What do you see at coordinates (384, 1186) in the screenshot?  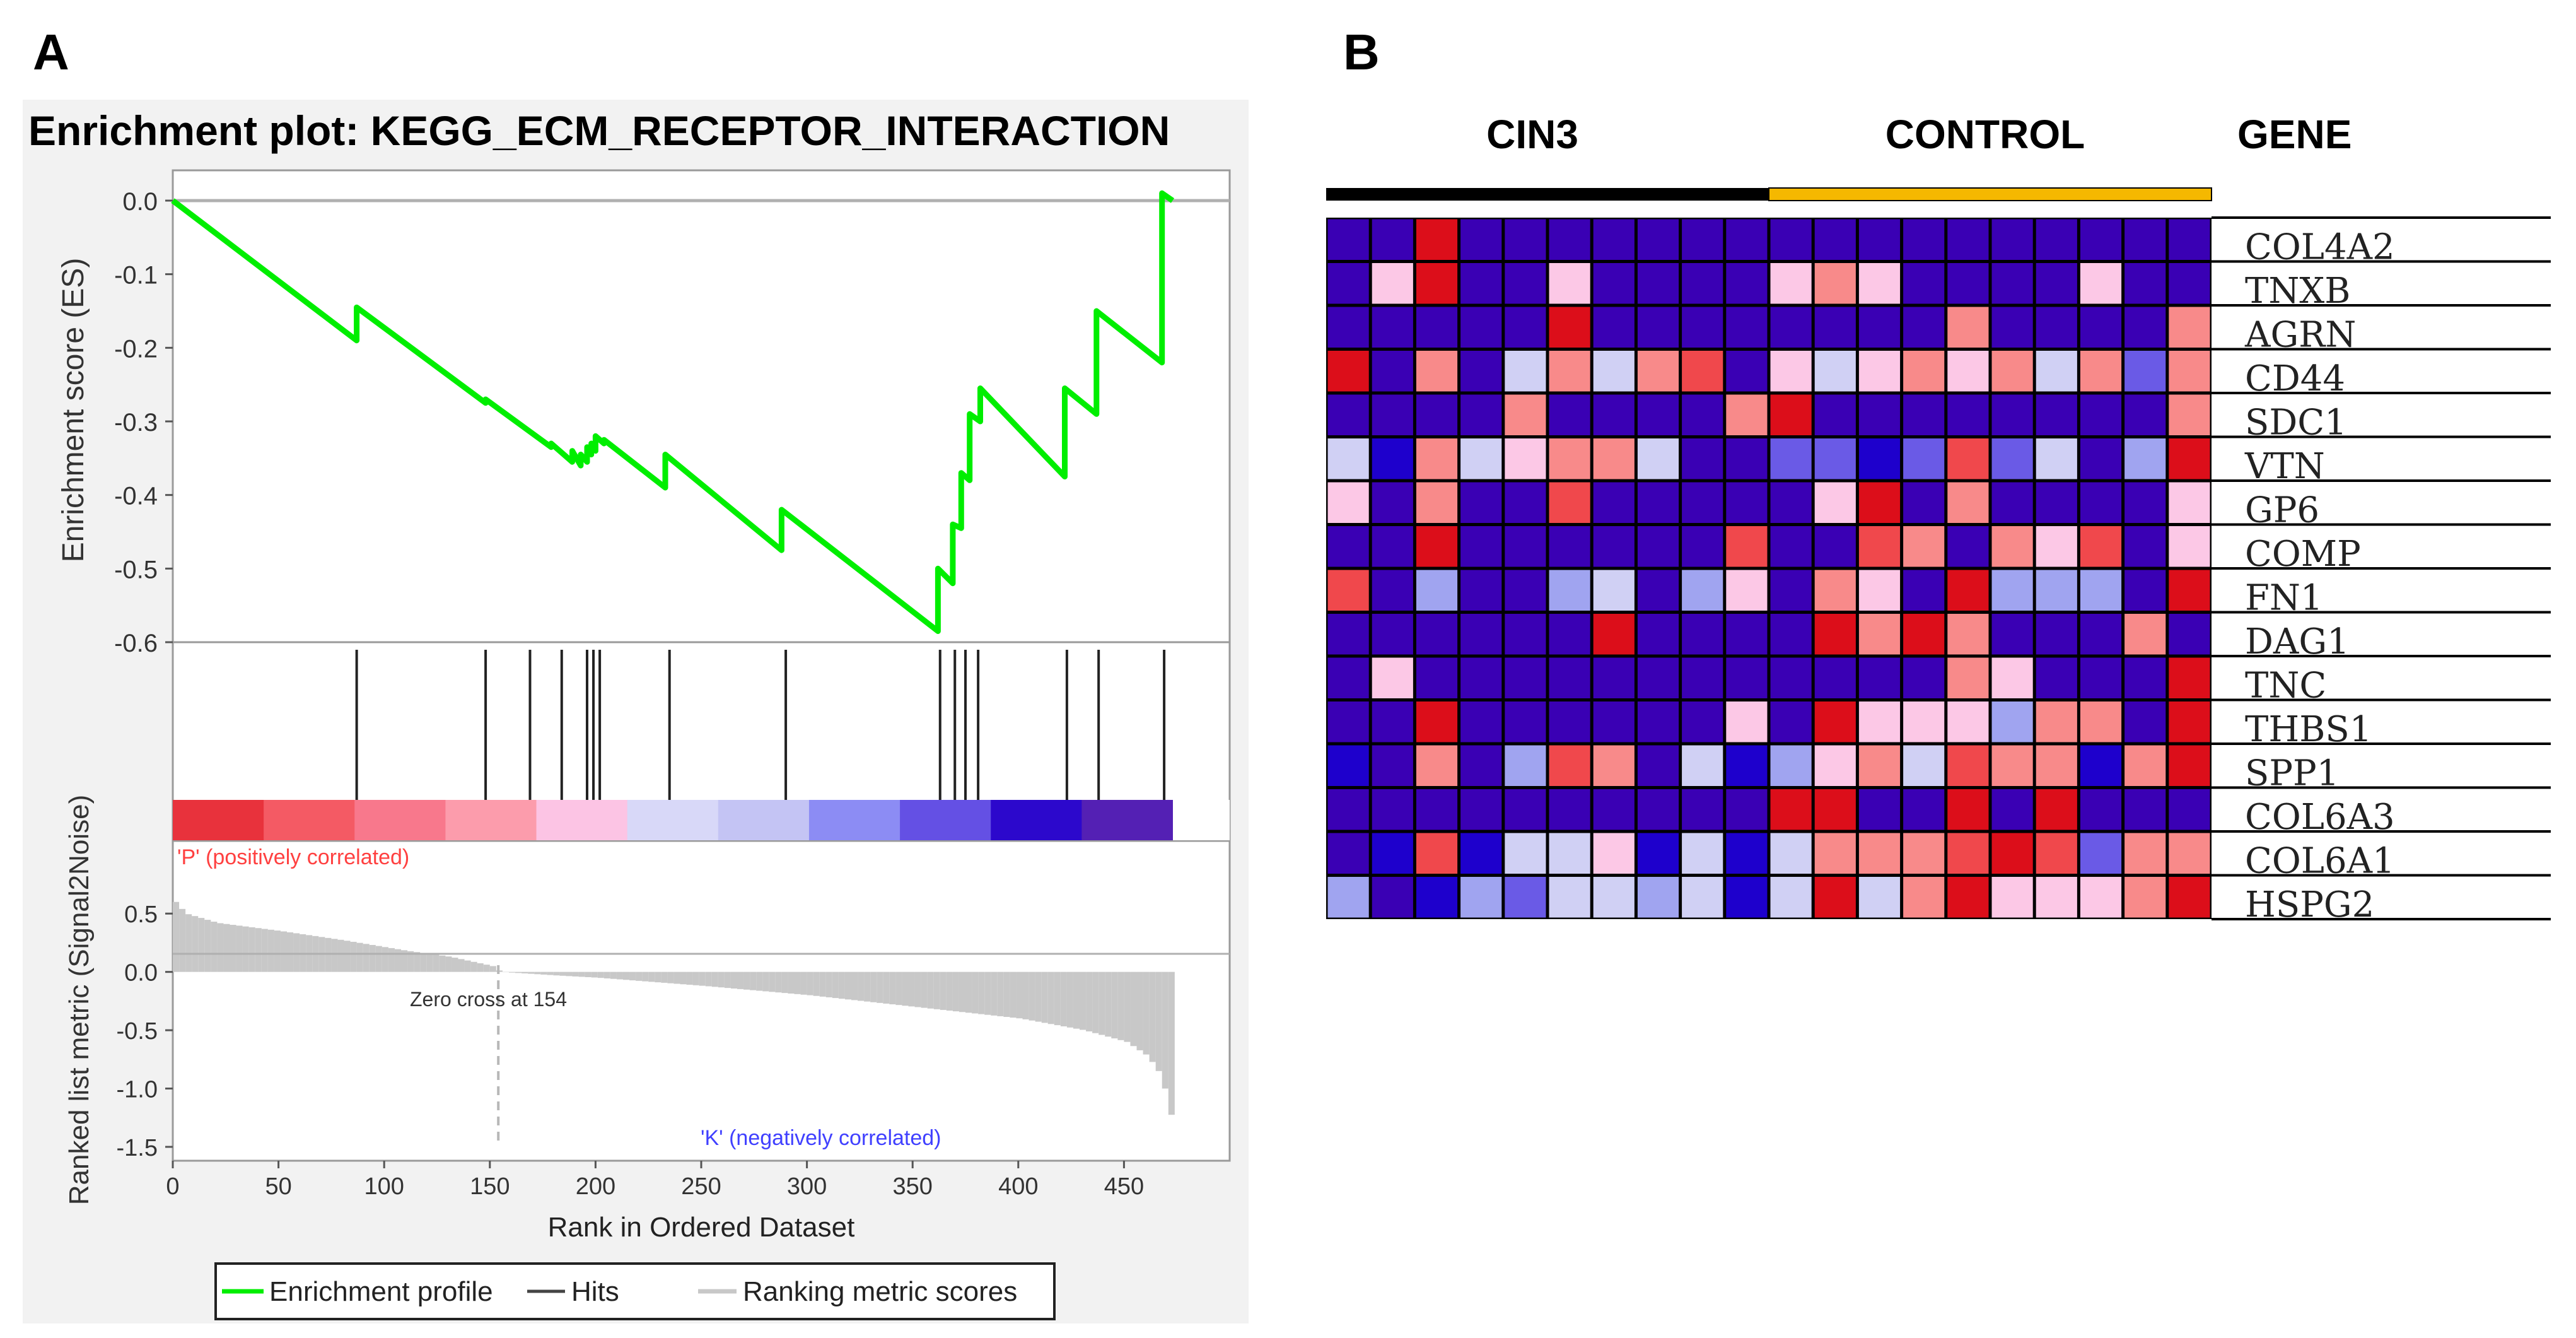 I see `metric-xtick-label: 100` at bounding box center [384, 1186].